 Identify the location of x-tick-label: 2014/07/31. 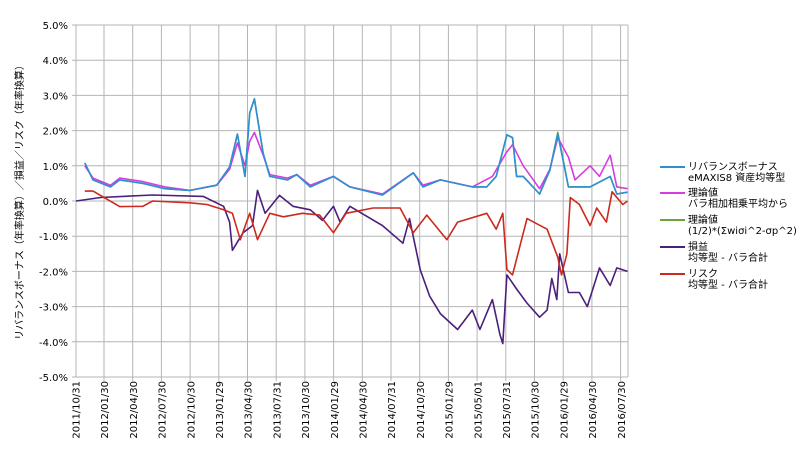
(392, 410).